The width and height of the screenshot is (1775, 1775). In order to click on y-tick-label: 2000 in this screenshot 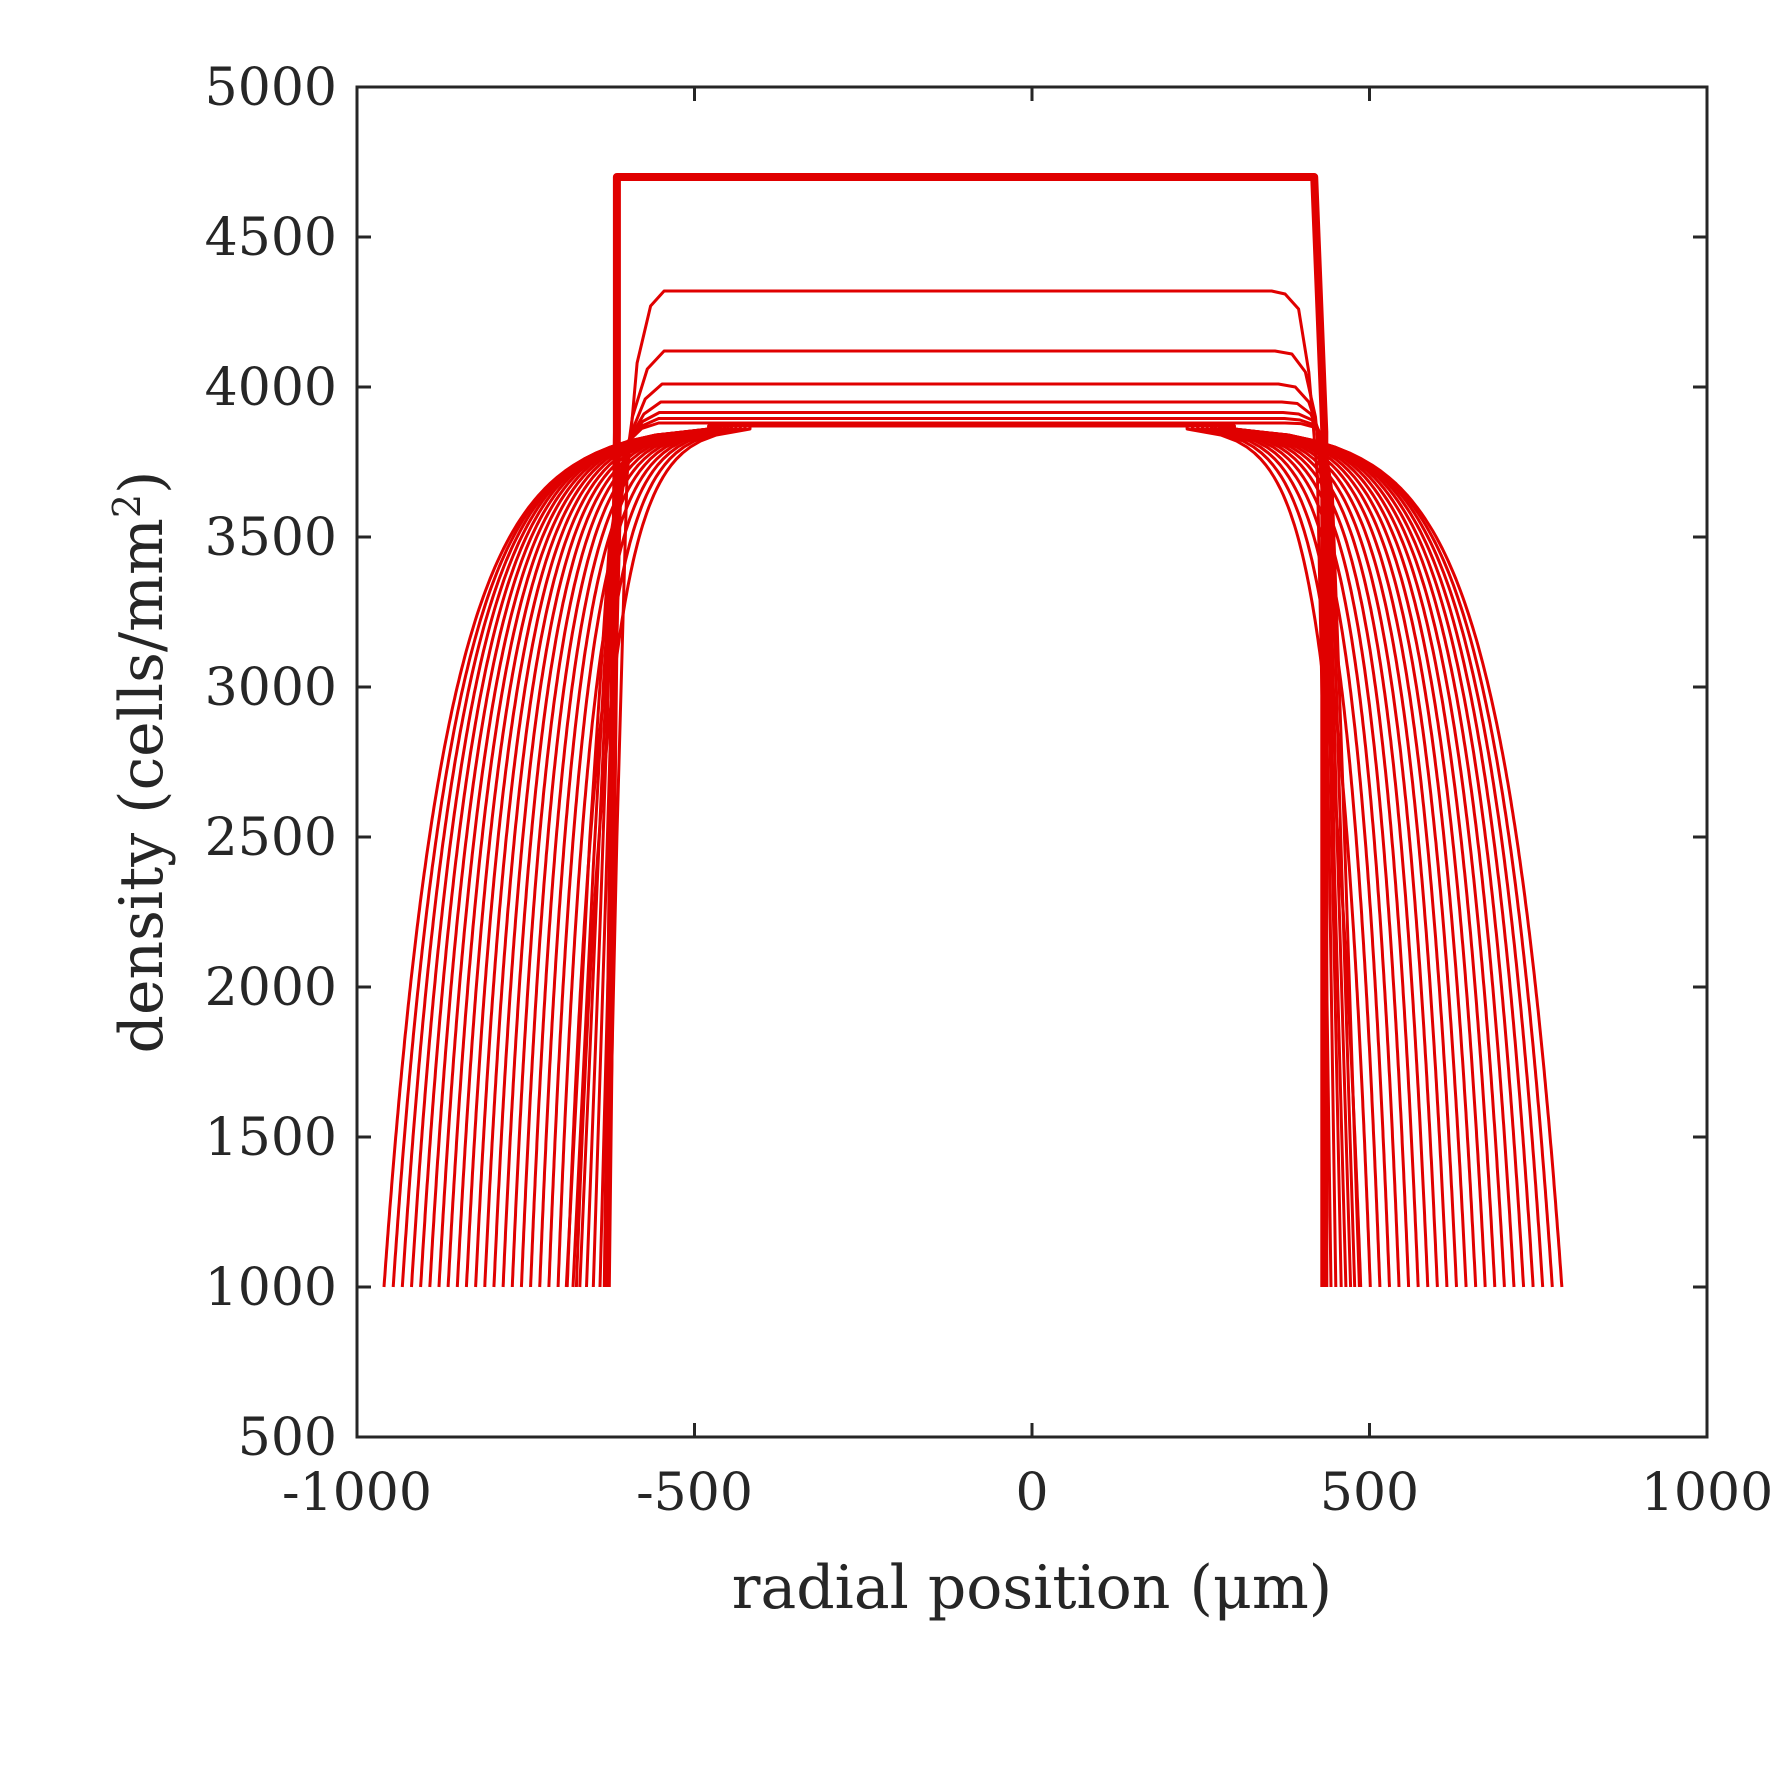, I will do `click(271, 988)`.